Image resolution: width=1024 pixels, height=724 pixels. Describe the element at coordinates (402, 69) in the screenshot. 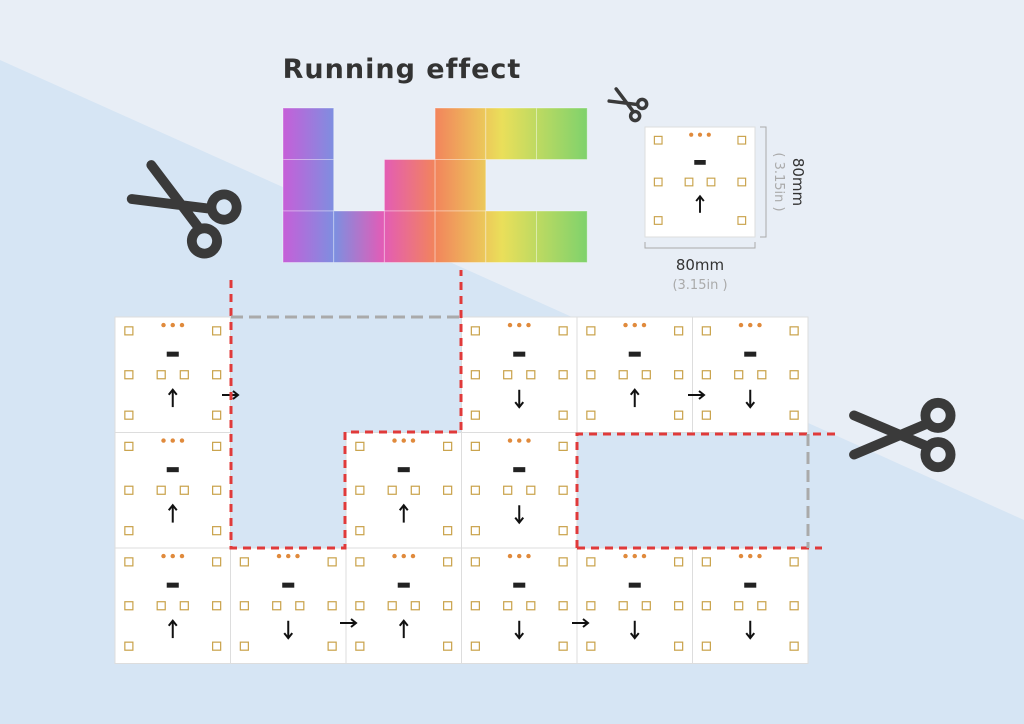

I see `title: Running effect` at that location.